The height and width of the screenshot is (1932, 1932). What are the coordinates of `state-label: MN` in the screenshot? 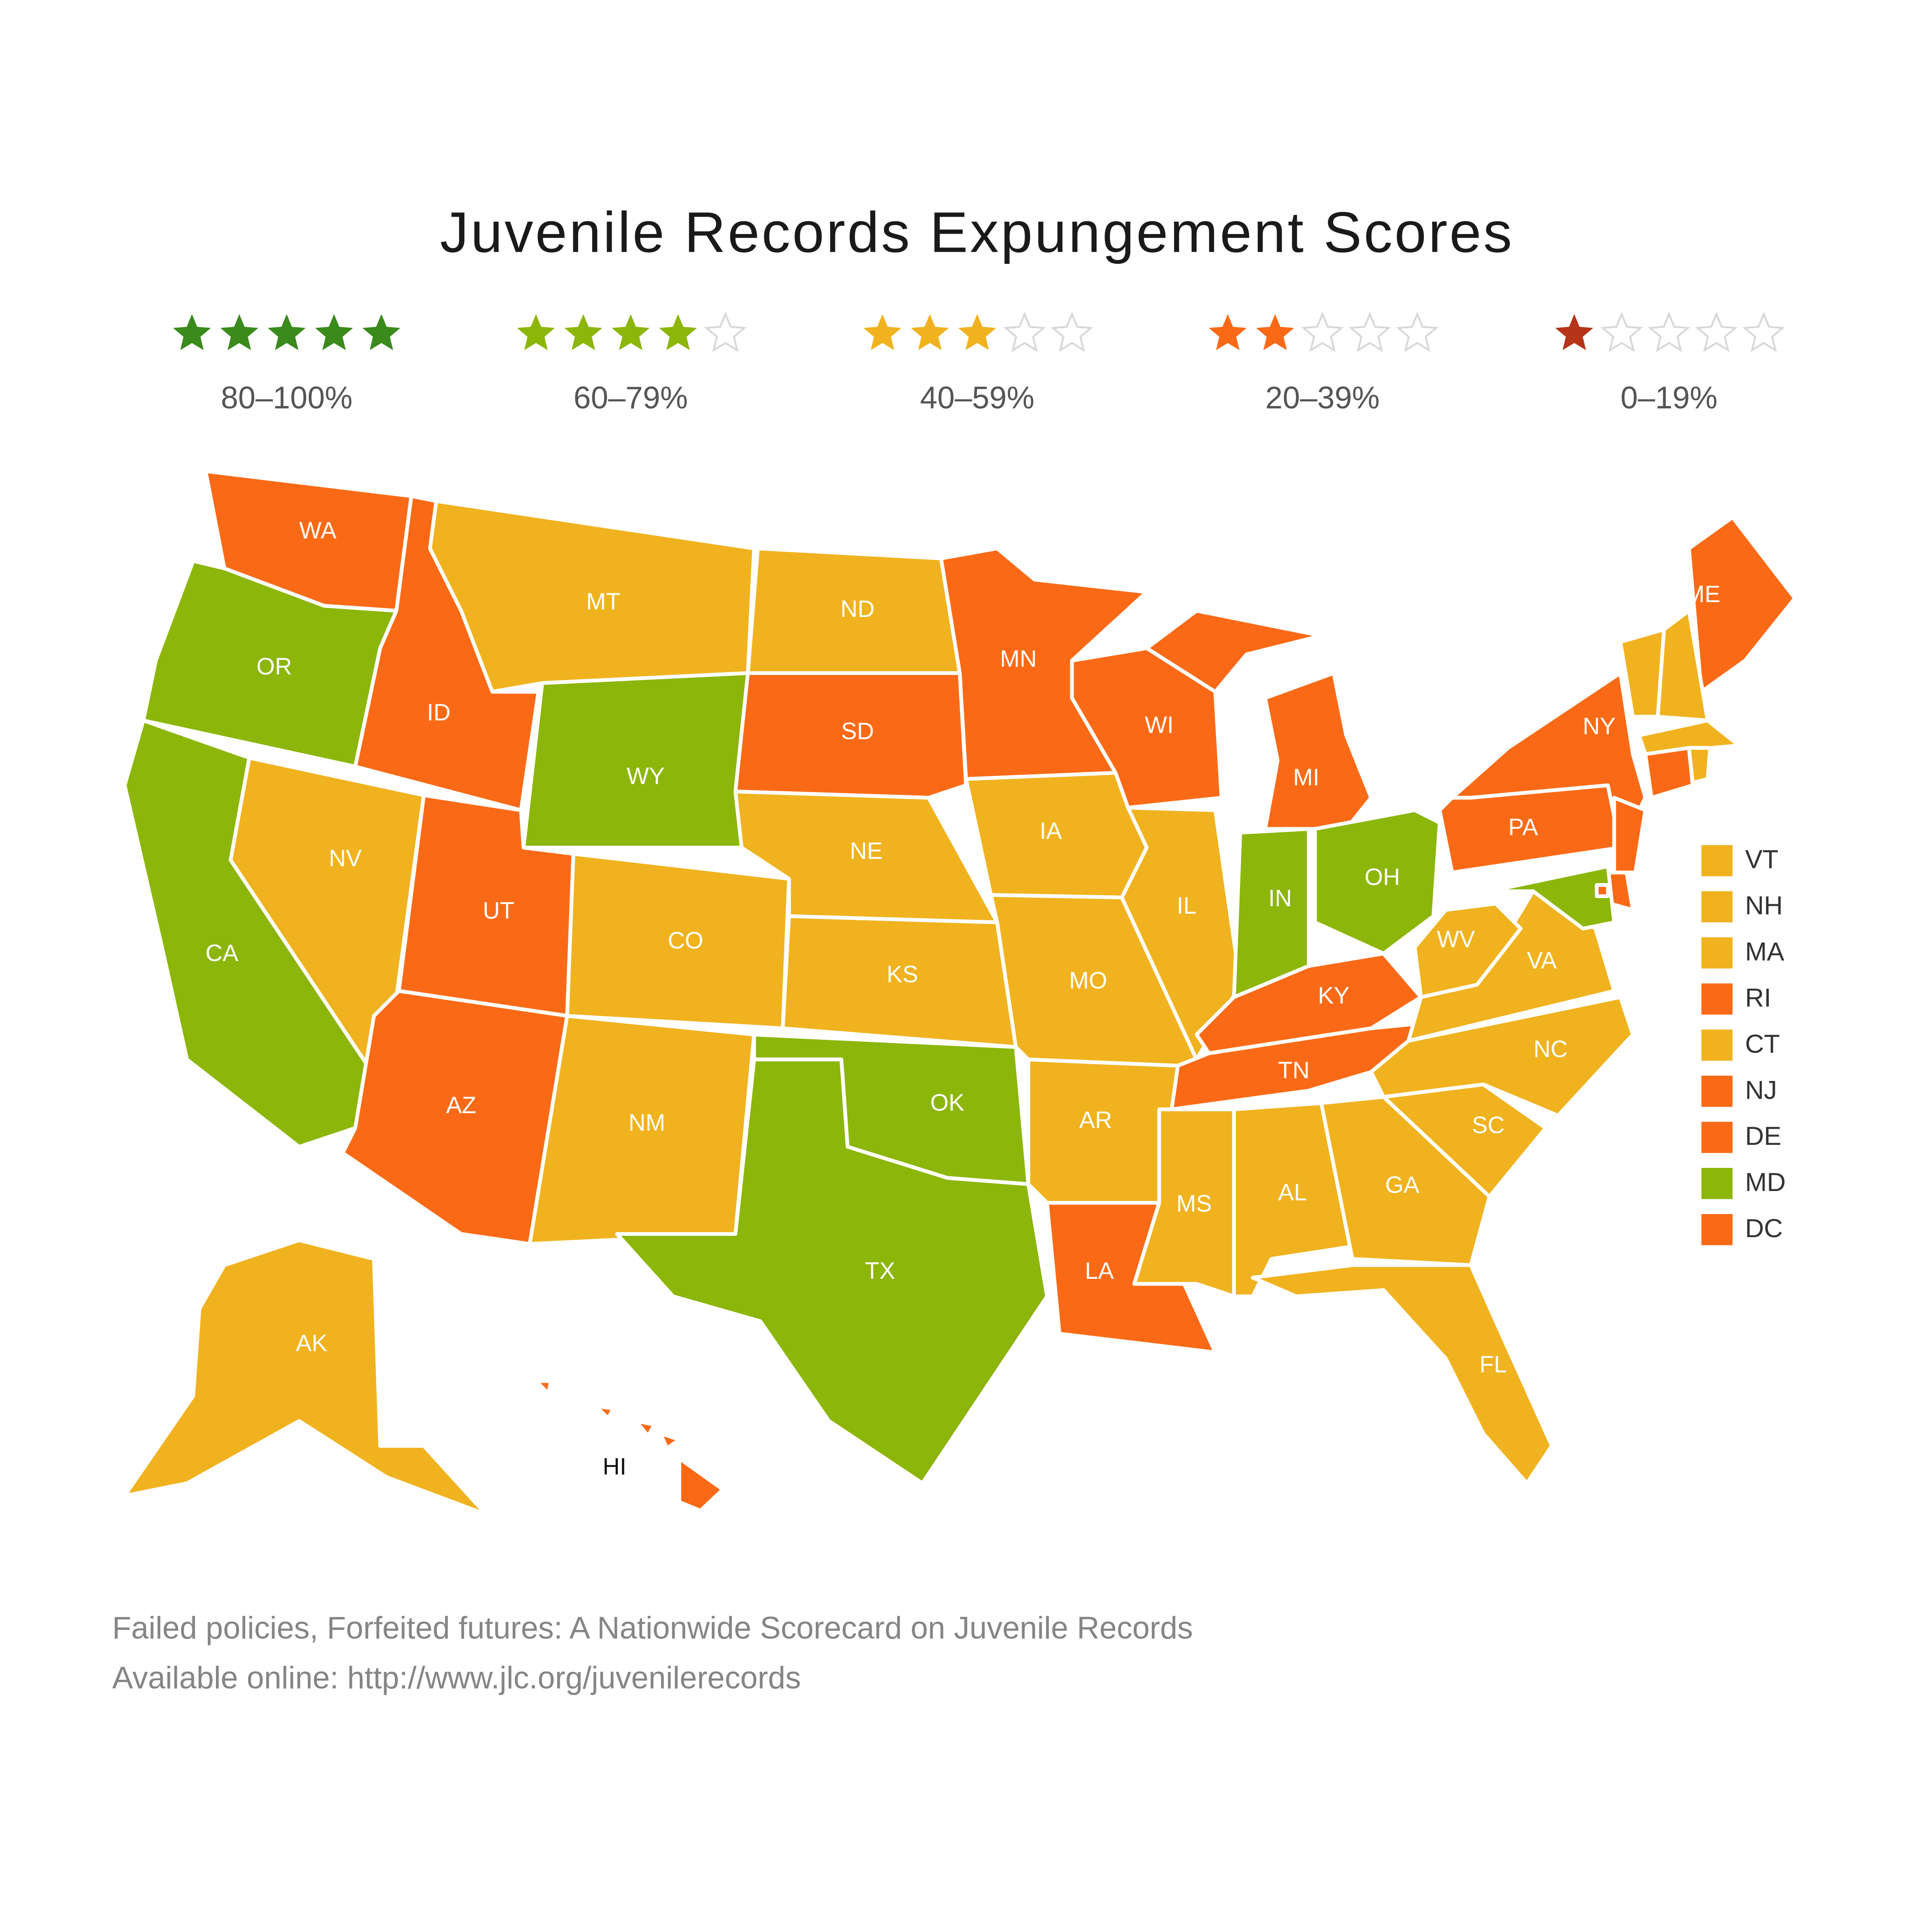 It's located at (1018, 659).